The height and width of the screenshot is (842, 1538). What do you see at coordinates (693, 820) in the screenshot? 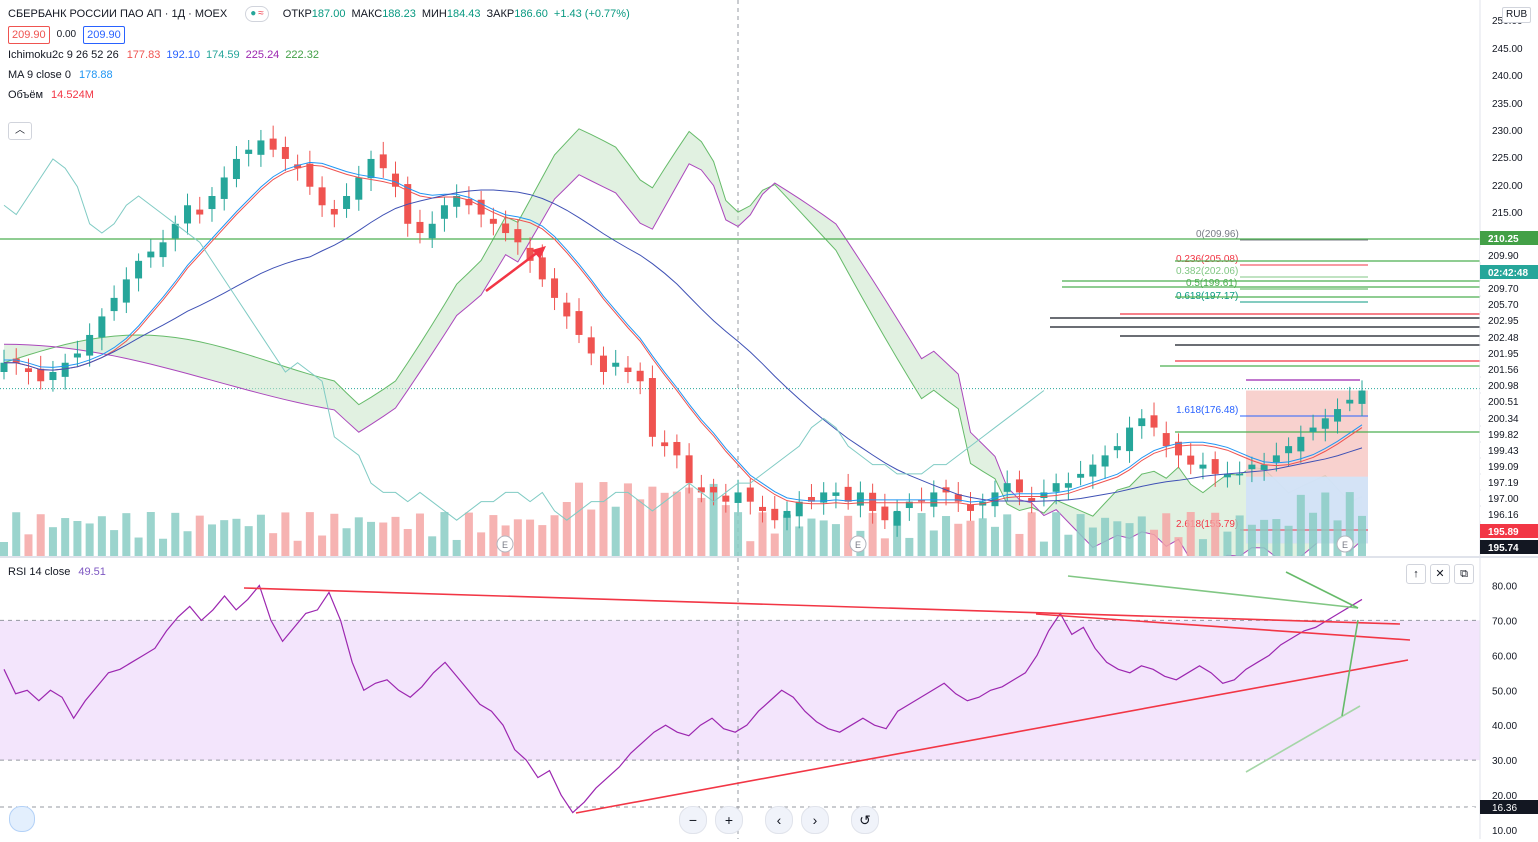
I see `zoom-out-button: −` at bounding box center [693, 820].